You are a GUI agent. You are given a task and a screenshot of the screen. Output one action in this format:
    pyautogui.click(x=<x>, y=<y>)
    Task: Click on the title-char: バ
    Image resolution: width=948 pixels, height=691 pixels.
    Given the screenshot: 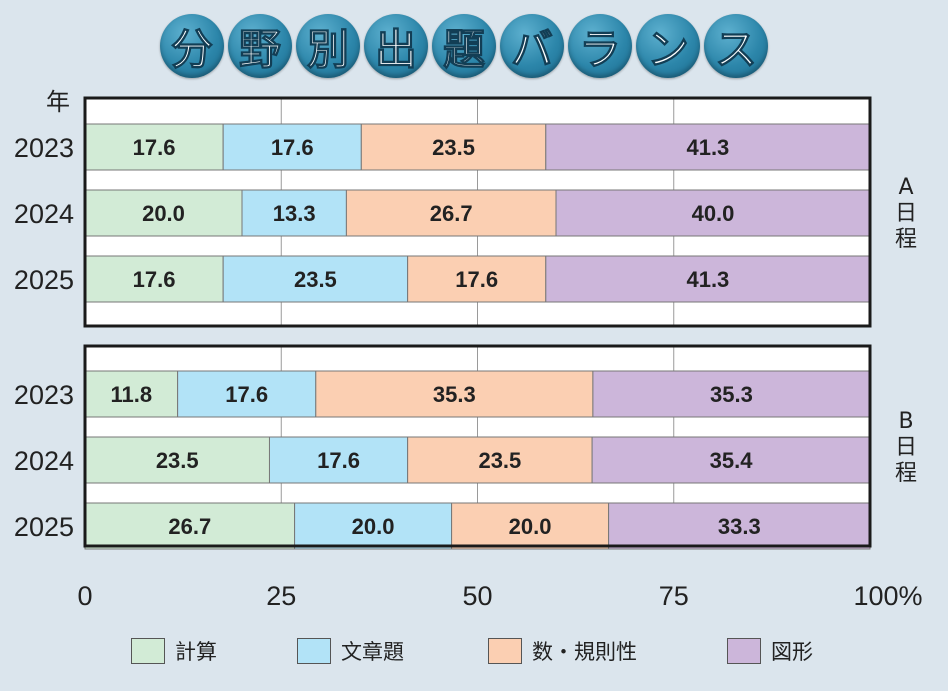 What is the action you would take?
    pyautogui.click(x=532, y=46)
    